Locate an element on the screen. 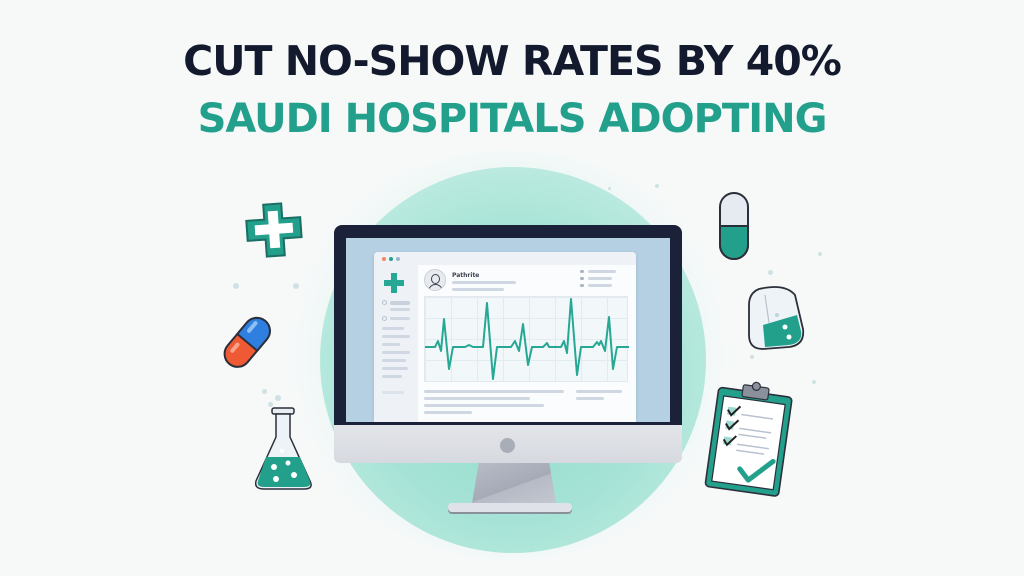 Image resolution: width=1024 pixels, height=576 pixels. app-window: Pathrite is located at coordinates (505, 337).